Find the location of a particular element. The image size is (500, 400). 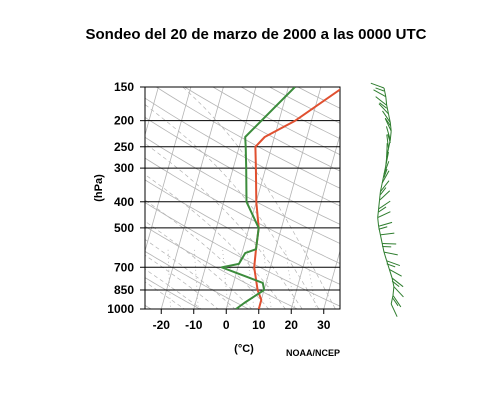

pressure-label-150: 150 is located at coordinates (124, 87).